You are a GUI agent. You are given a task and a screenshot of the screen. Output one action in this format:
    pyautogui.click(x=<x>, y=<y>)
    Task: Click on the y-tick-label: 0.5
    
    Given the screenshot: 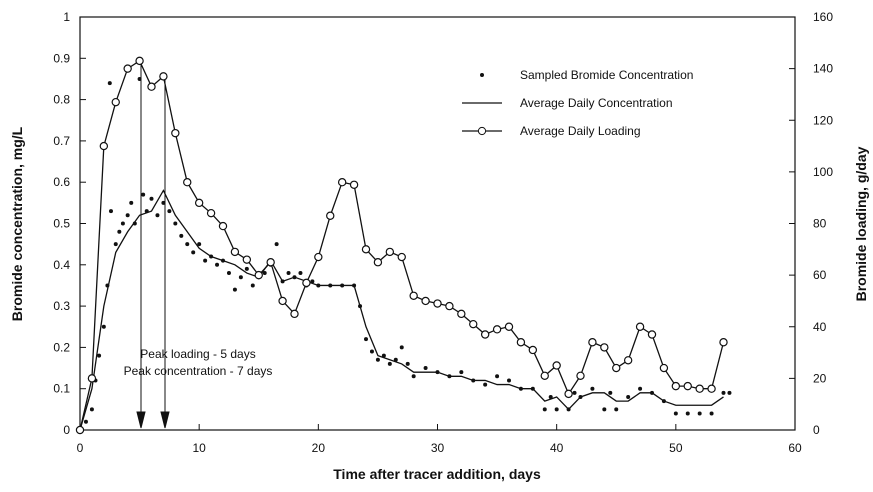 What is the action you would take?
    pyautogui.click(x=61, y=224)
    